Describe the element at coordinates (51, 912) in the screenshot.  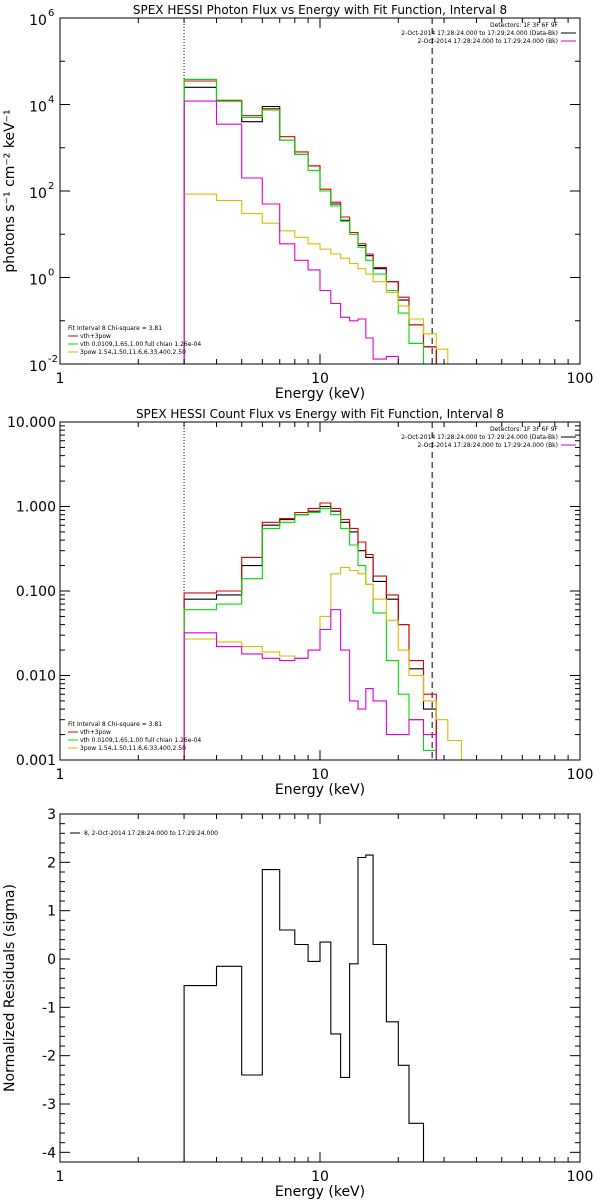
I see `y-tick-label: 1` at that location.